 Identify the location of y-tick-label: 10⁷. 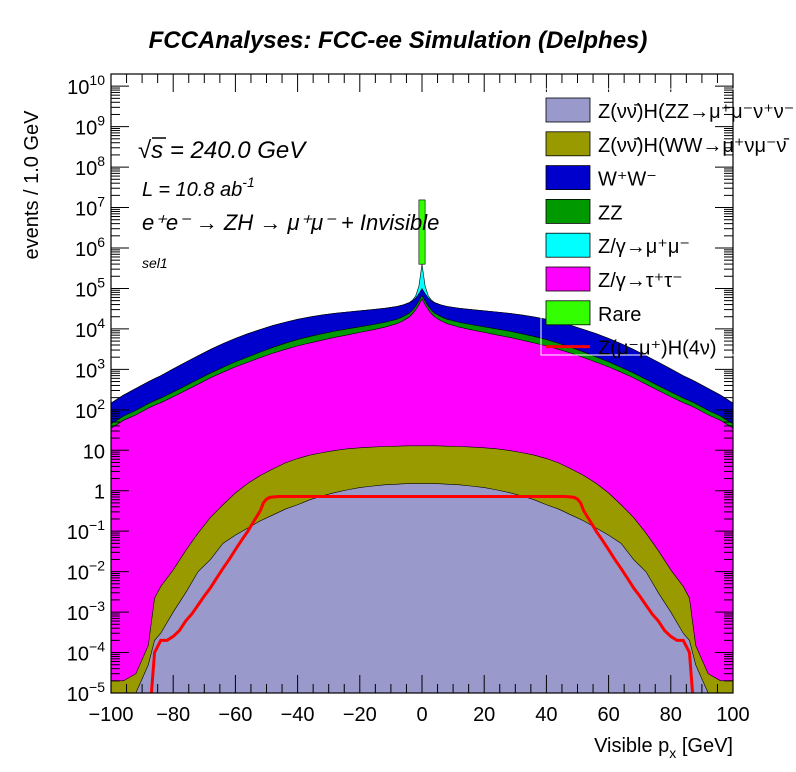
(90, 207).